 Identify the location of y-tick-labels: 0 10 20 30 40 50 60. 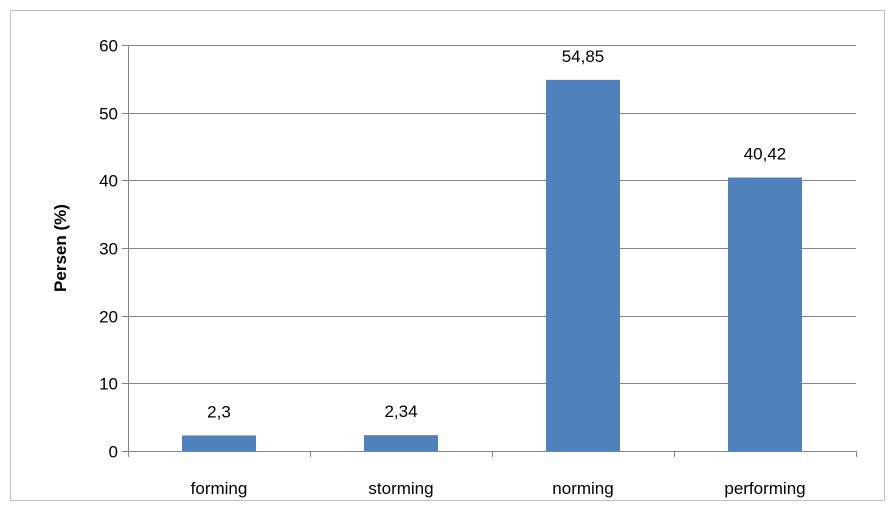
(108, 249).